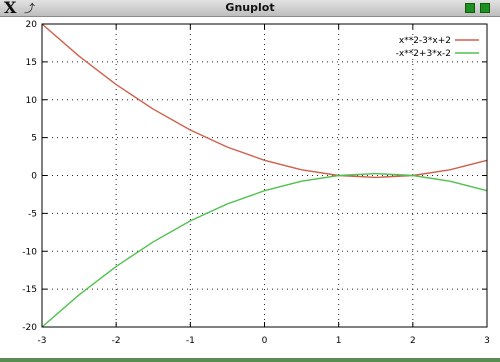 The width and height of the screenshot is (500, 362). What do you see at coordinates (34, 177) in the screenshot?
I see `y-tick-label: 0` at bounding box center [34, 177].